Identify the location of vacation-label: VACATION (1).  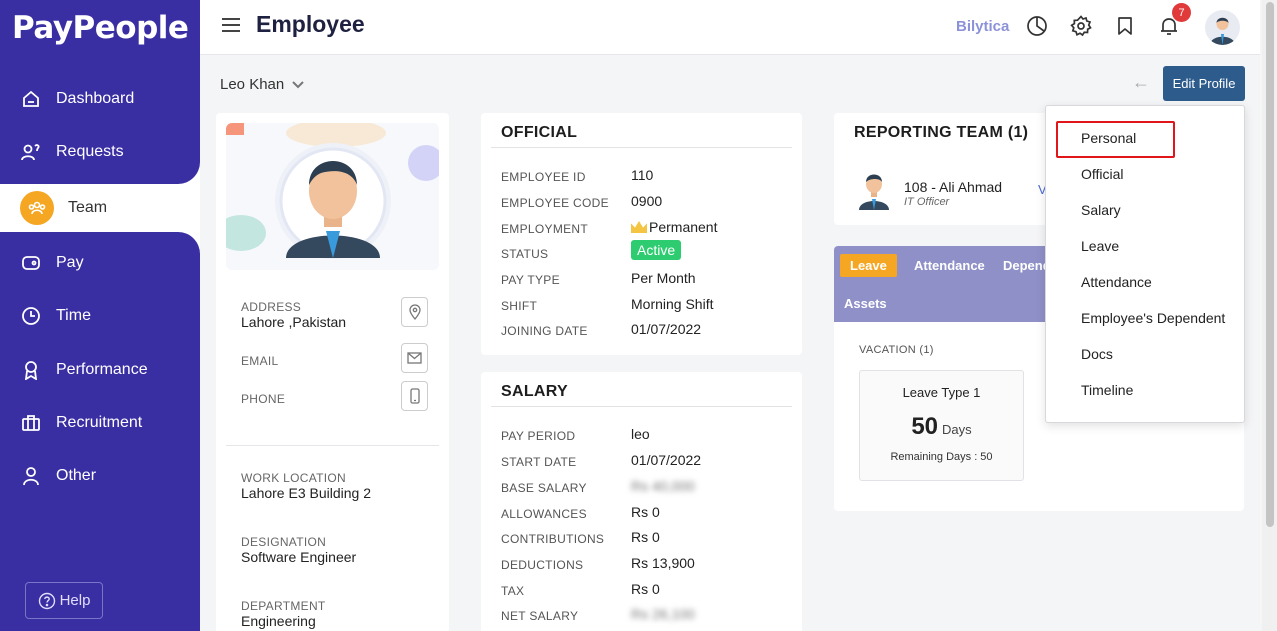
(896, 350).